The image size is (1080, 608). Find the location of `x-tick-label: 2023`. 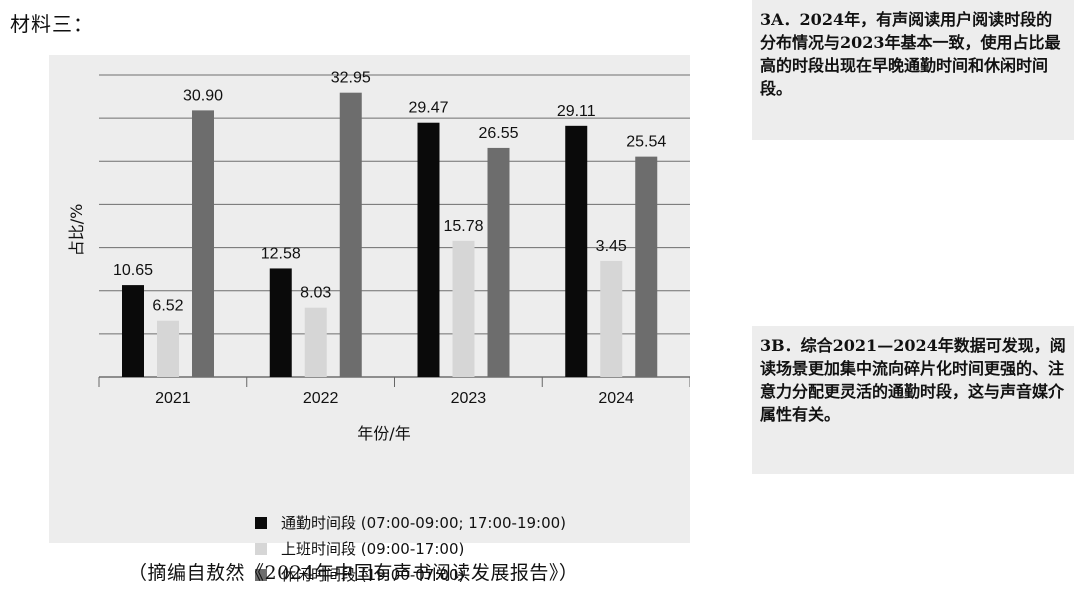

x-tick-label: 2023 is located at coordinates (469, 398).